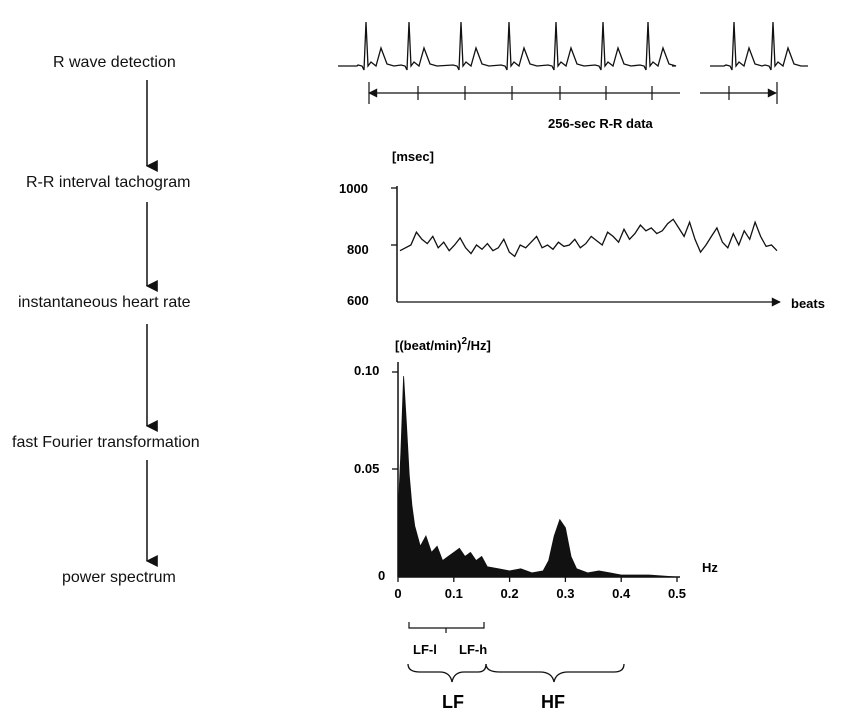  Describe the element at coordinates (428, 345) in the screenshot. I see `spectrum-unit-base: [(beat/min)` at that location.